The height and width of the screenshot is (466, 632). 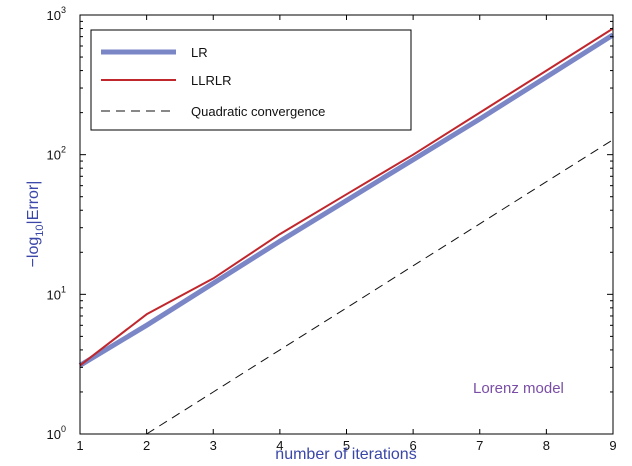 What do you see at coordinates (213, 445) in the screenshot?
I see `x-tick-label: 3` at bounding box center [213, 445].